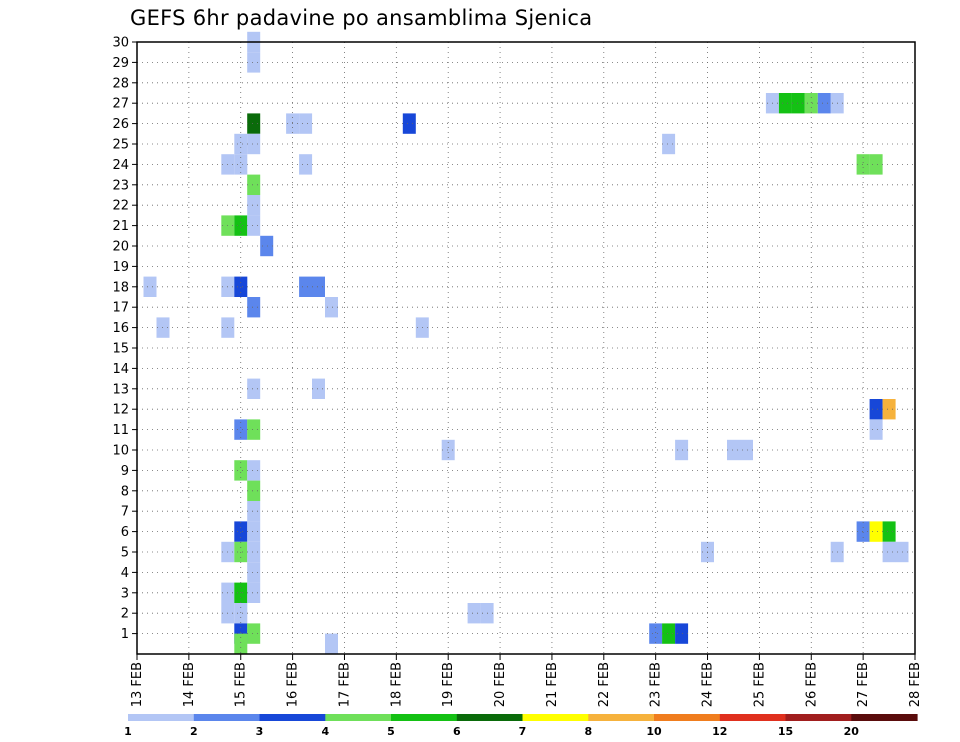  Describe the element at coordinates (120, 430) in the screenshot. I see `y-tick-label: 11` at that location.